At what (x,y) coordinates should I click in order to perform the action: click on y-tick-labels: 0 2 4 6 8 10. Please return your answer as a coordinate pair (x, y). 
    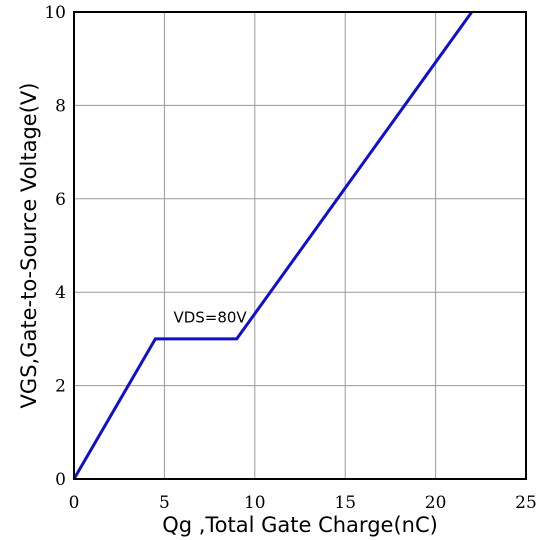
    Looking at the image, I should click on (55, 246).